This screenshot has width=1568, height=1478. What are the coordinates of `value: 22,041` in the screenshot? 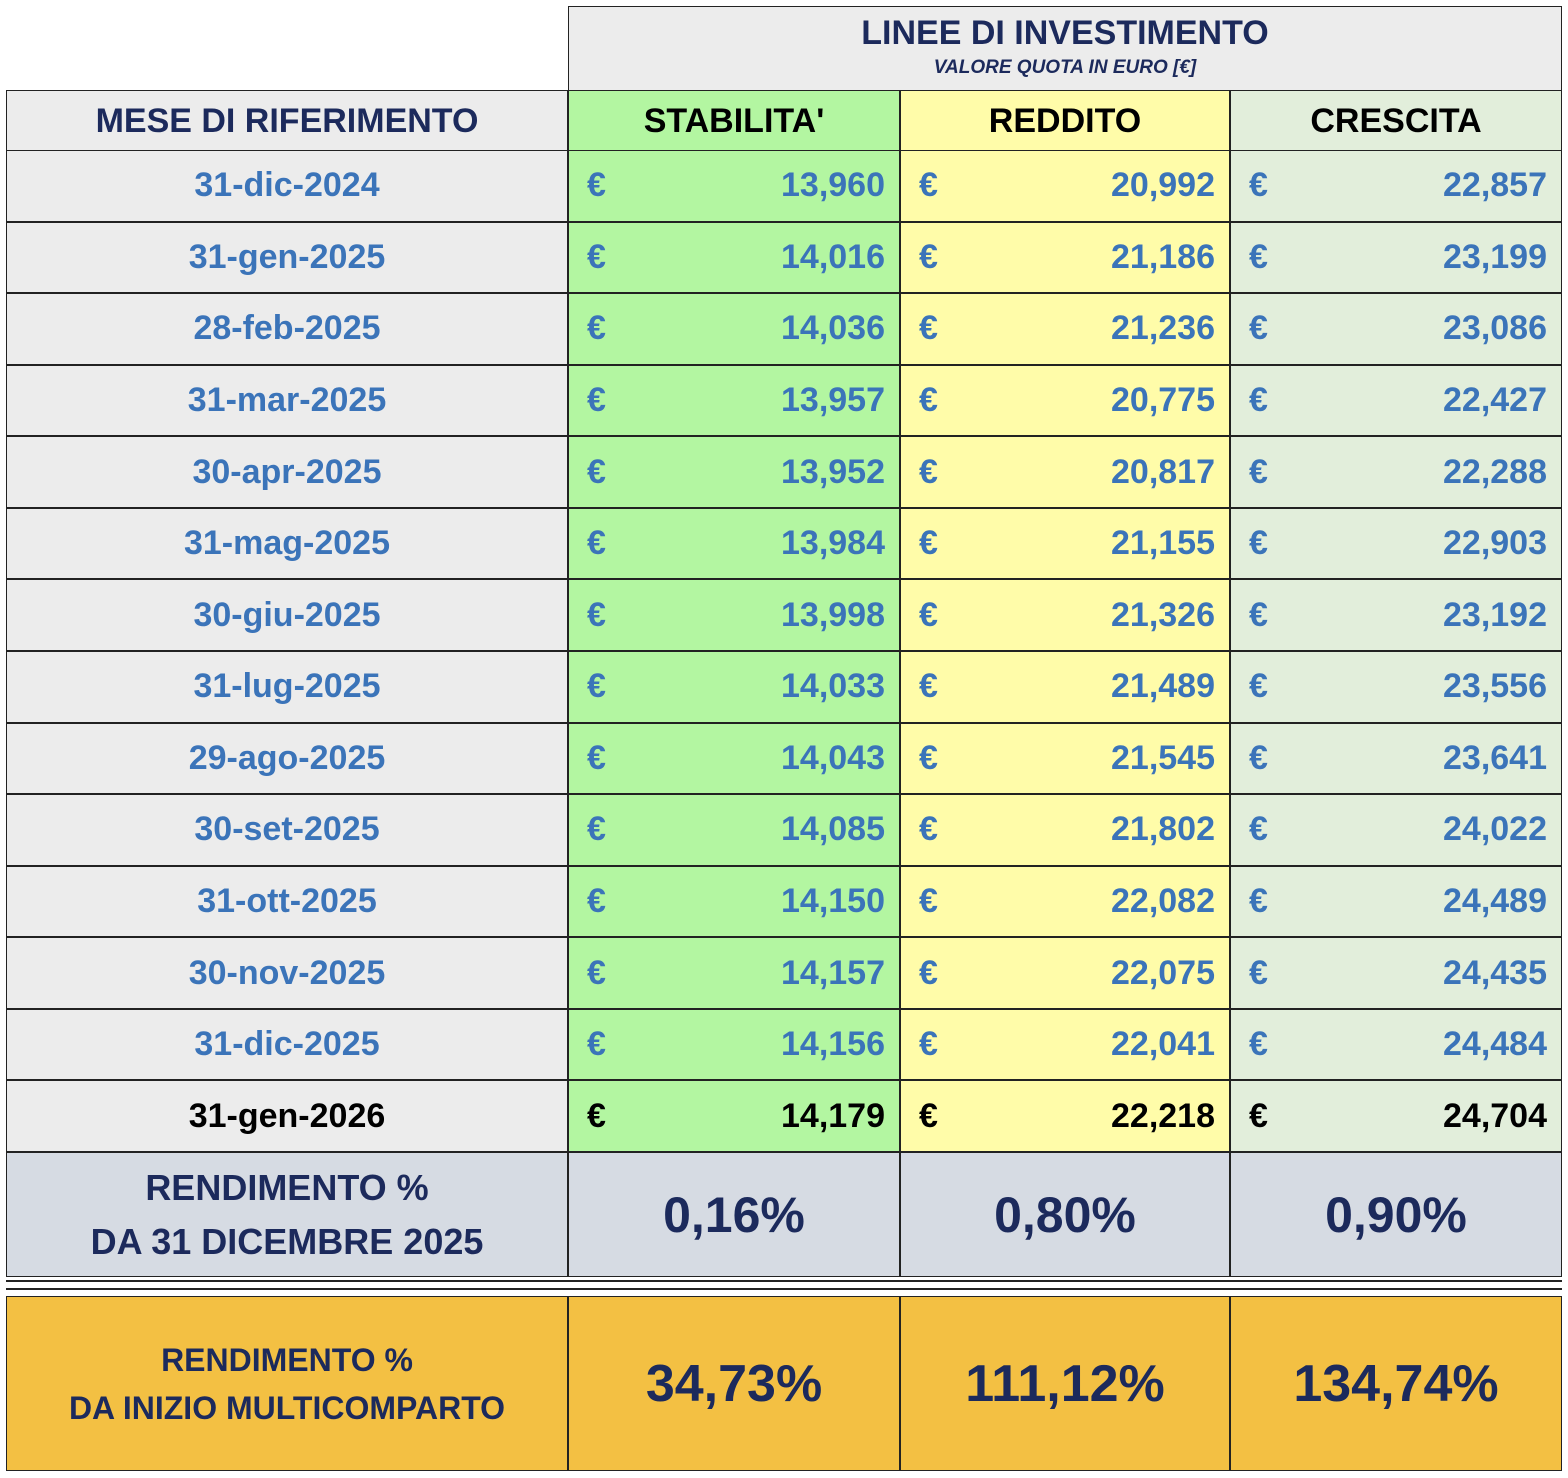 It's located at (1163, 1044).